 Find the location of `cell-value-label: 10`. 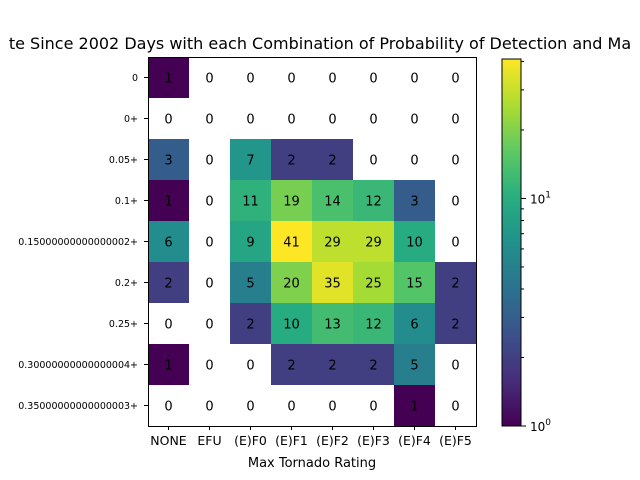

cell-value-label: 10 is located at coordinates (291, 325).